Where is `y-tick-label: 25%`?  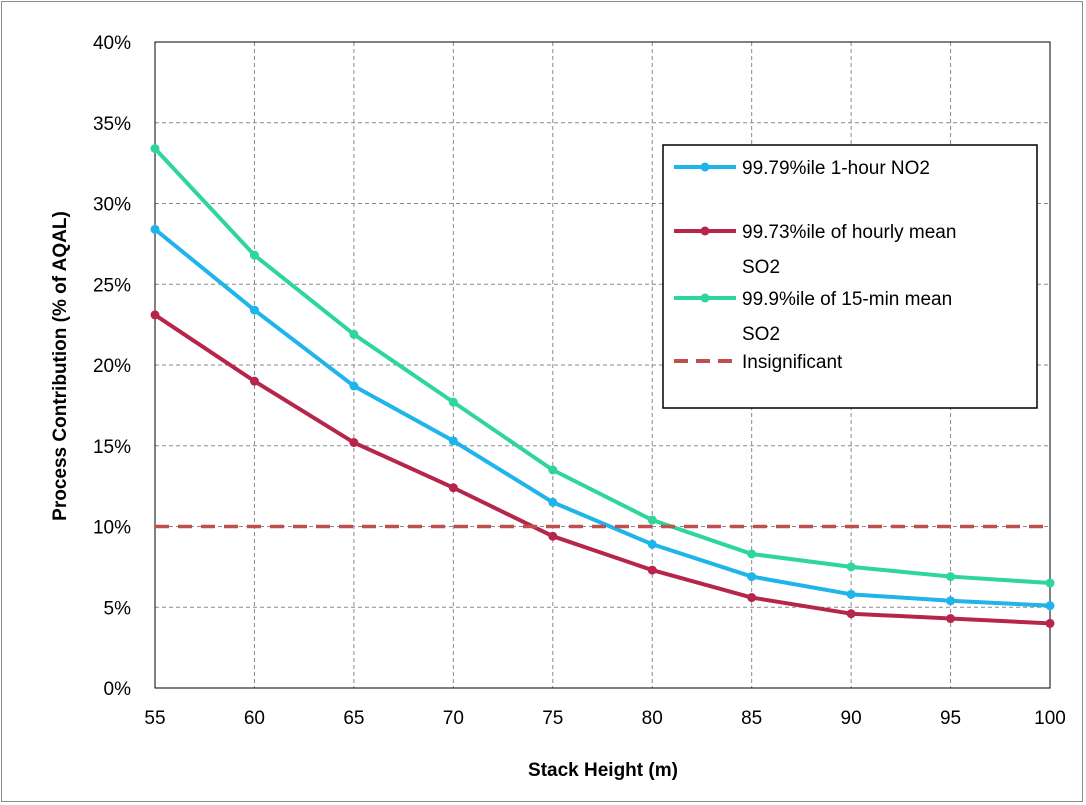 y-tick-label: 25% is located at coordinates (112, 285).